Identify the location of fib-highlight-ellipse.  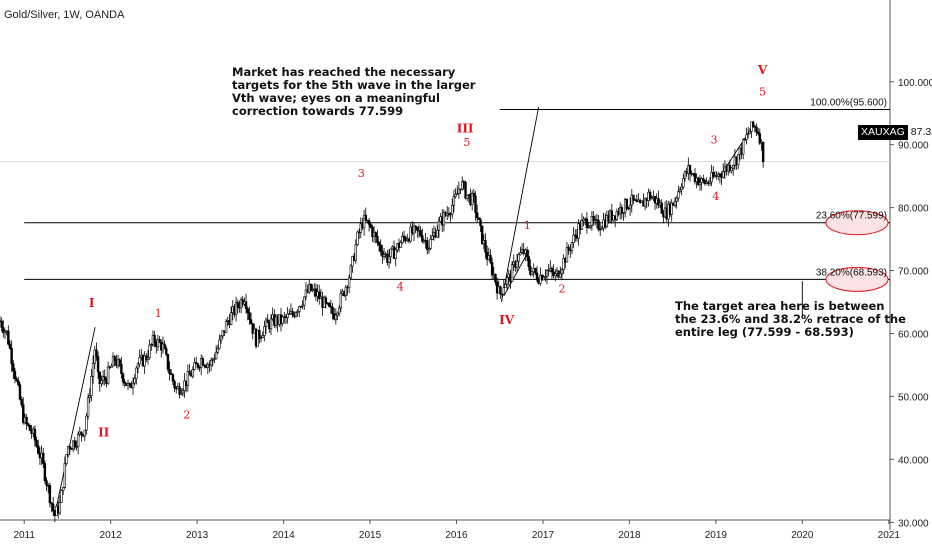
(857, 279).